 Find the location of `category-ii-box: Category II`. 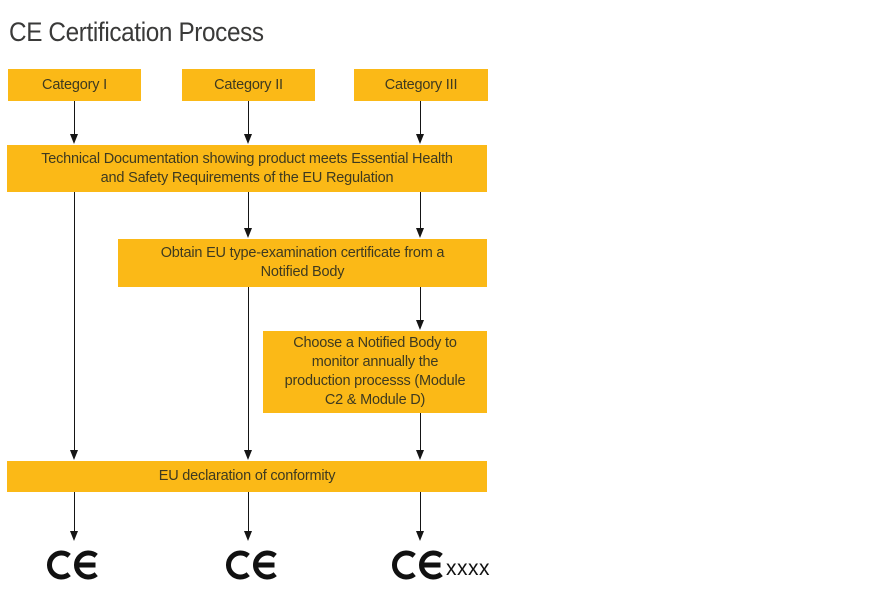

category-ii-box: Category II is located at coordinates (248, 85).